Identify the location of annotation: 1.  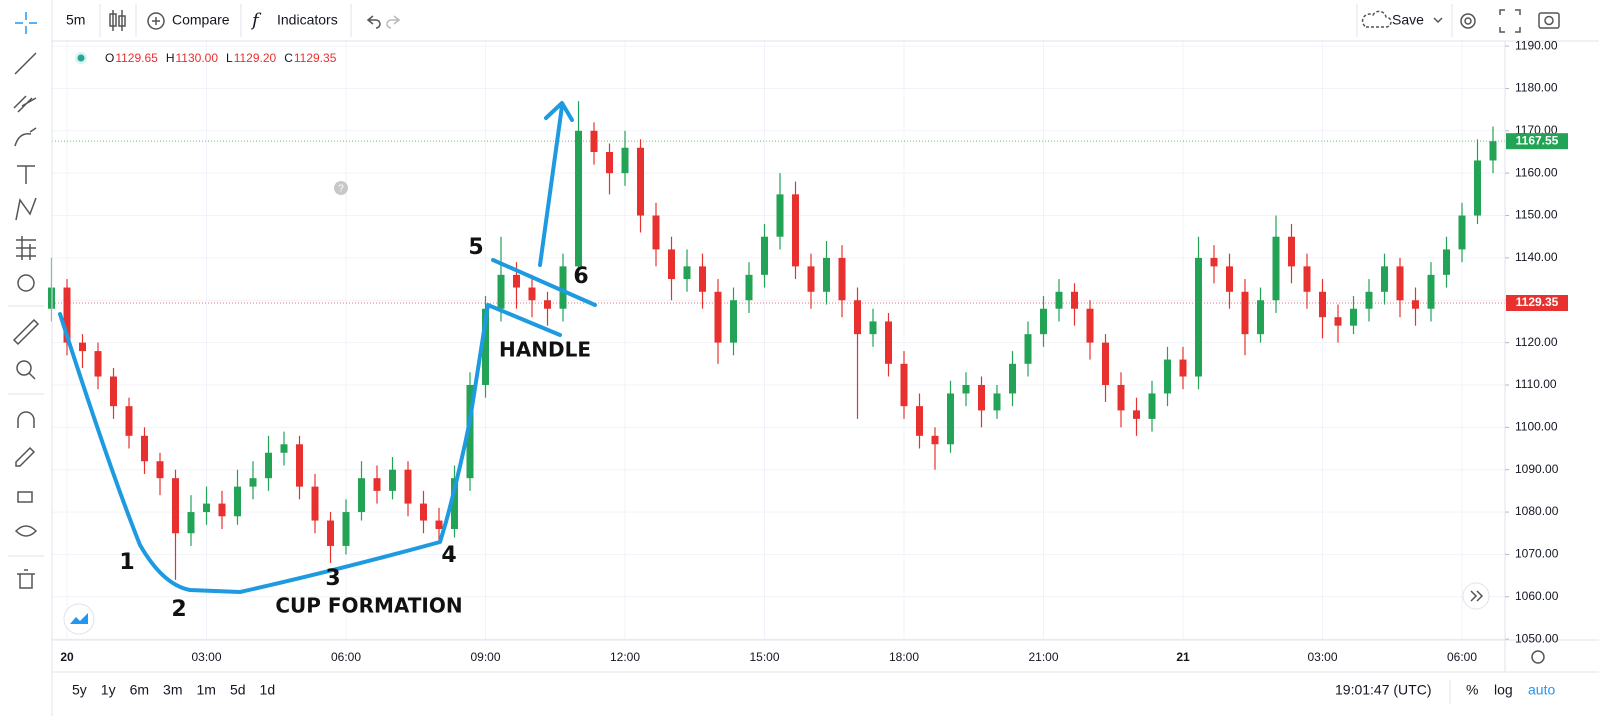
(126, 562).